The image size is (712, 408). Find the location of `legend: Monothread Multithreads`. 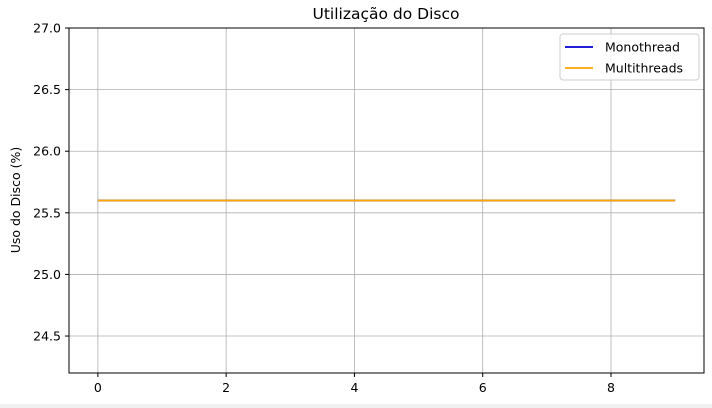

legend: Monothread Multithreads is located at coordinates (629, 57).